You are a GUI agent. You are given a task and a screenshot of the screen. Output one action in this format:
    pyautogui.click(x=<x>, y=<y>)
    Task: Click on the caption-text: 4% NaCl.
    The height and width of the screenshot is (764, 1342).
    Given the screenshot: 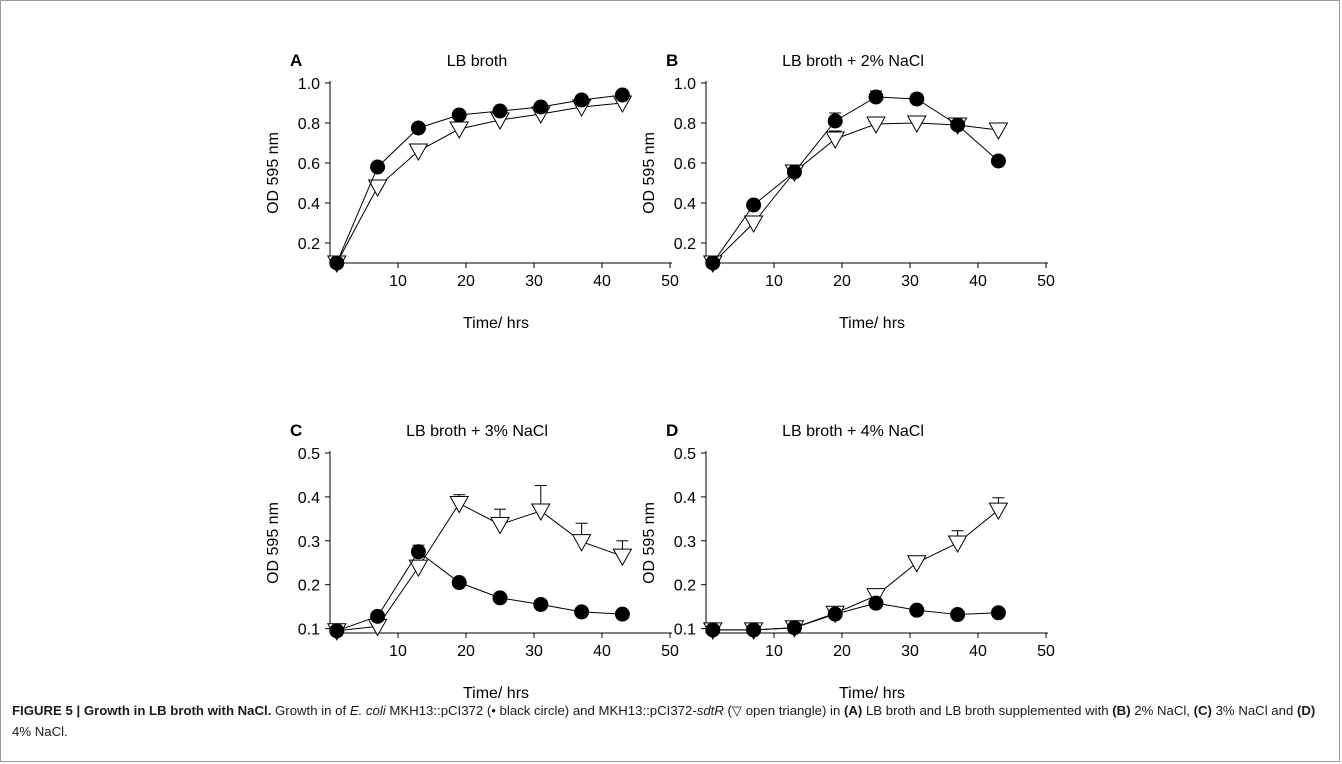 What is the action you would take?
    pyautogui.click(x=40, y=731)
    